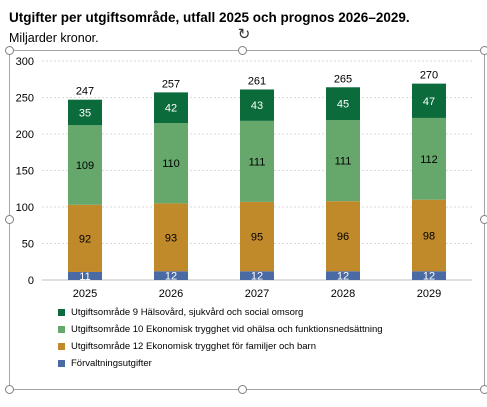  I want to click on data-label: 35, so click(85, 113).